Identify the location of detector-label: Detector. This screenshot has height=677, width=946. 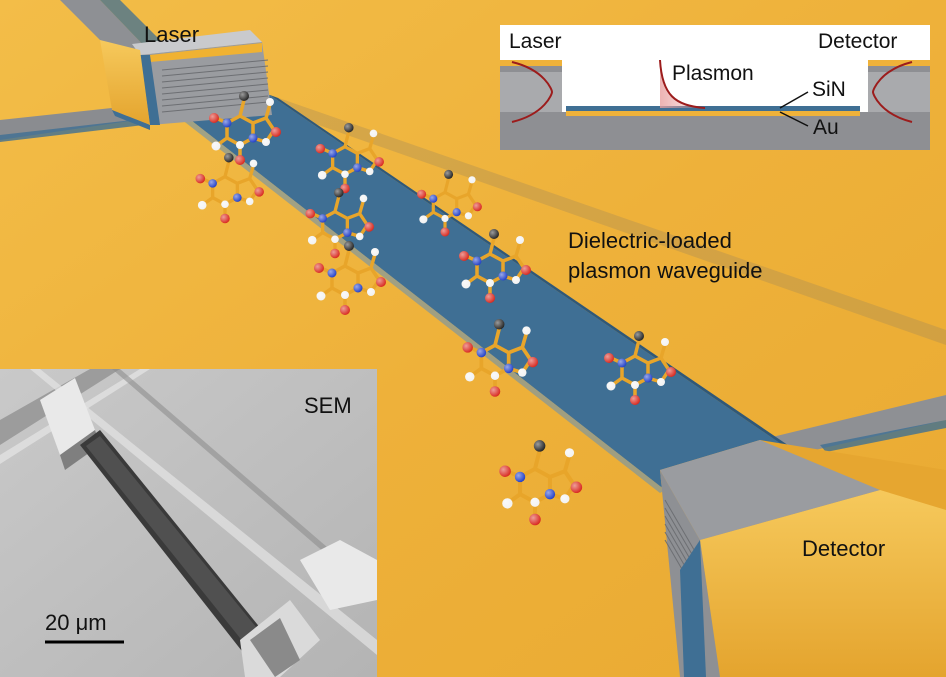
(844, 548).